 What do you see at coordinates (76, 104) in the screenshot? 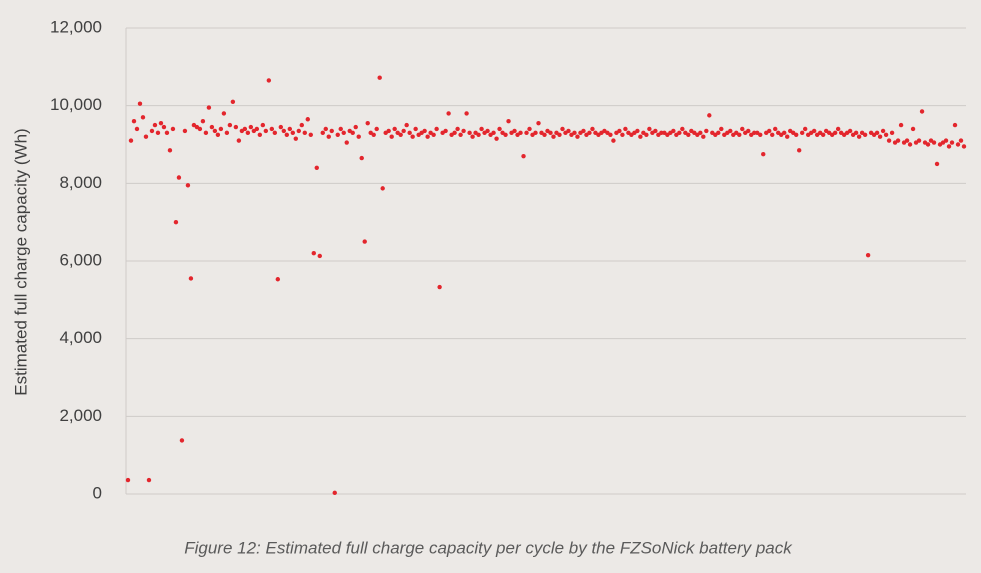
I see `y-tick-label: 10,000` at bounding box center [76, 104].